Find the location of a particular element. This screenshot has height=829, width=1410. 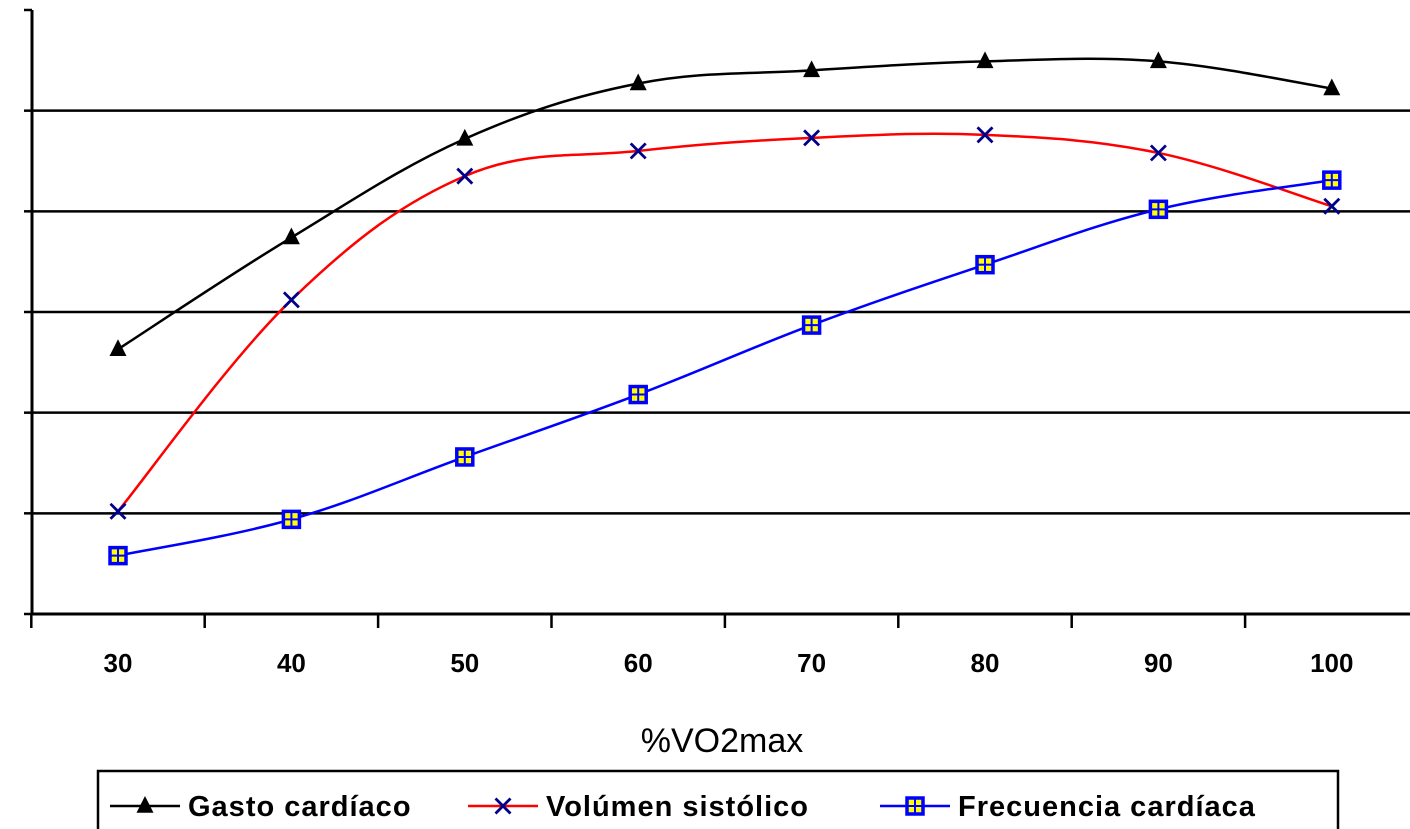

legend-entry: Volúmen sistólico is located at coordinates (638, 807).